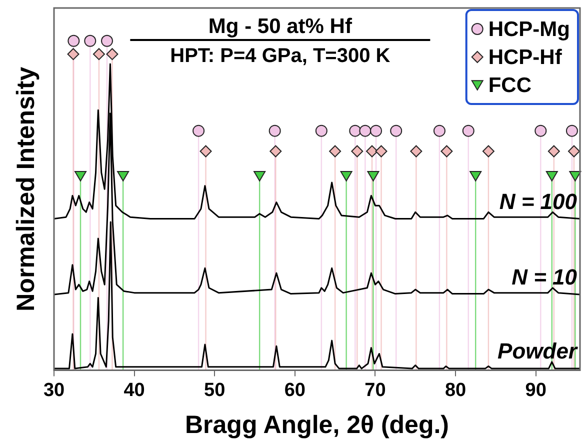 The width and height of the screenshot is (582, 445). Describe the element at coordinates (317, 424) in the screenshot. I see `x-axis-title: Bragg Angle, 2θ (deg.)` at that location.